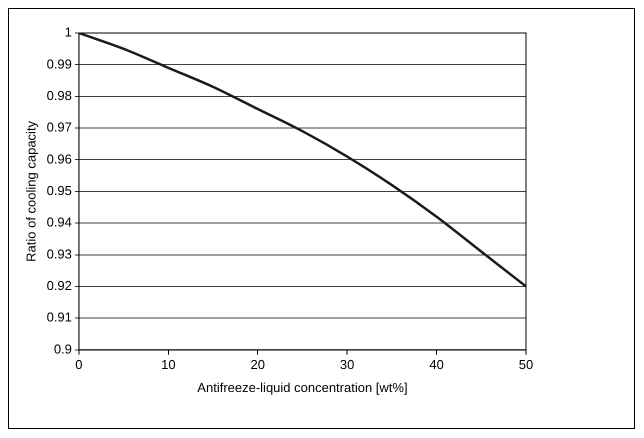 This screenshot has height=438, width=644. What do you see at coordinates (68, 32) in the screenshot?
I see `y-tick-label: 1` at bounding box center [68, 32].